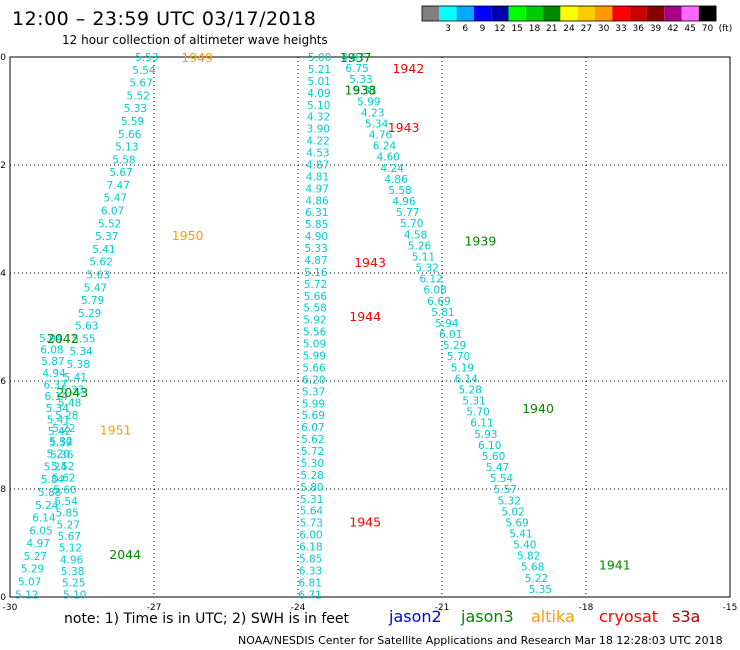 The width and height of the screenshot is (740, 650). What do you see at coordinates (450, 335) in the screenshot?
I see `swh-value: 6.01` at bounding box center [450, 335].